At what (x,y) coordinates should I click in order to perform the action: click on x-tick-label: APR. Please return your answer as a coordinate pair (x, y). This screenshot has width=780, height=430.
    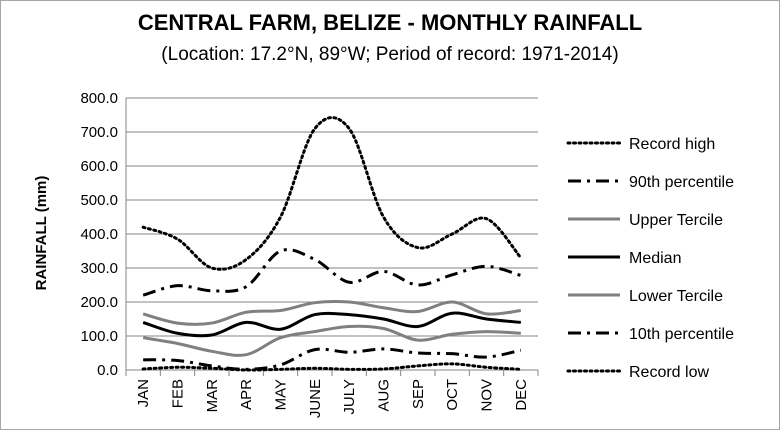
    Looking at the image, I should click on (246, 394).